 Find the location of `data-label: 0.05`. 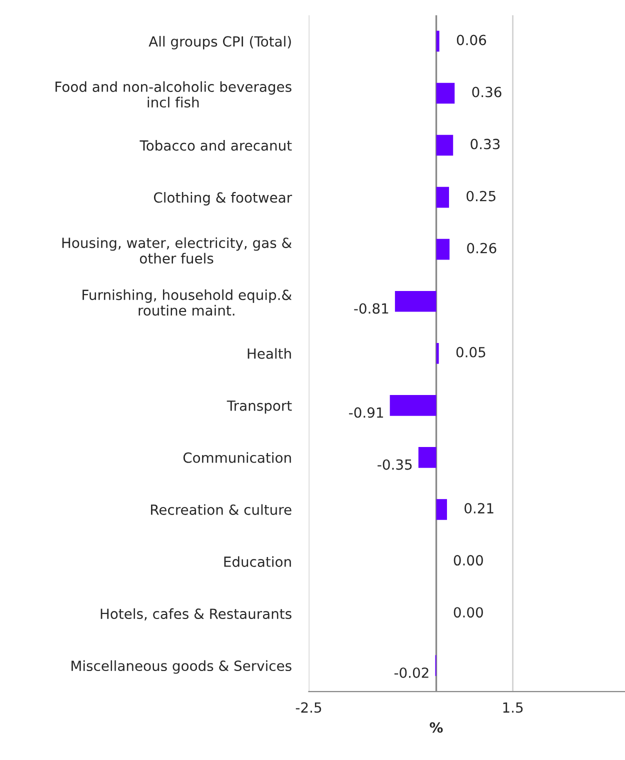

data-label: 0.05 is located at coordinates (471, 352).